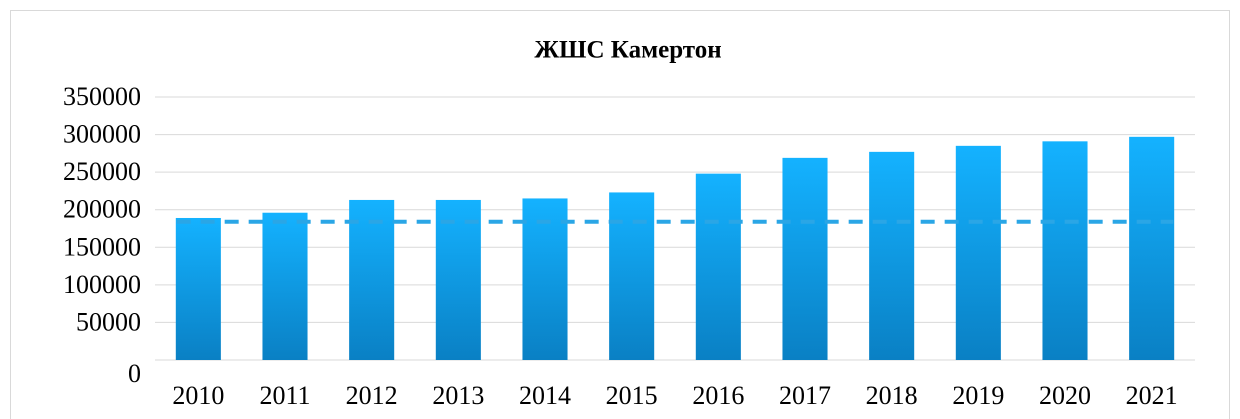 The width and height of the screenshot is (1240, 419). Describe the element at coordinates (1152, 395) in the screenshot. I see `x-tick-label: 2021` at that location.